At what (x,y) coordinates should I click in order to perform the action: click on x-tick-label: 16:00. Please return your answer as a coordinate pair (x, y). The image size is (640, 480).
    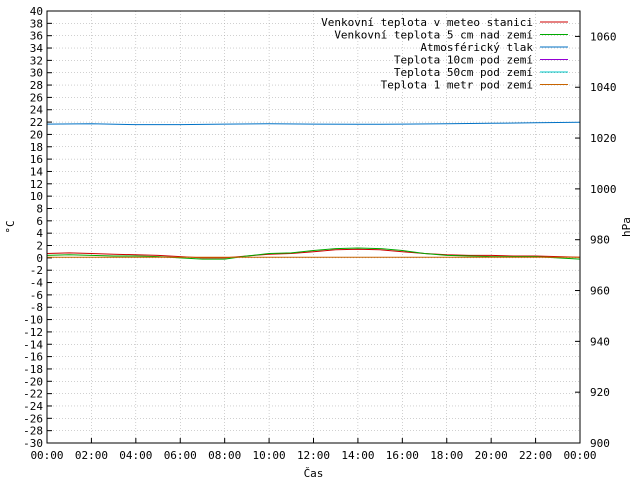
    Looking at the image, I should click on (402, 455).